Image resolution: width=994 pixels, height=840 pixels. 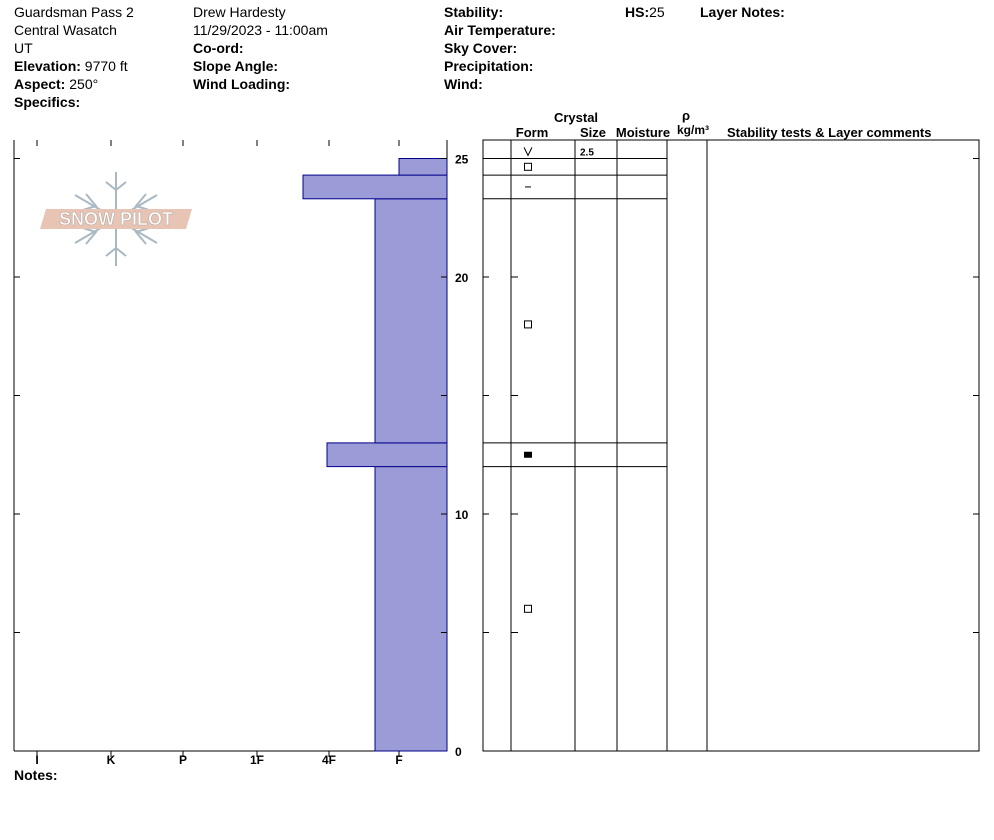 I want to click on specifics-label: Specifics:, so click(x=47, y=102).